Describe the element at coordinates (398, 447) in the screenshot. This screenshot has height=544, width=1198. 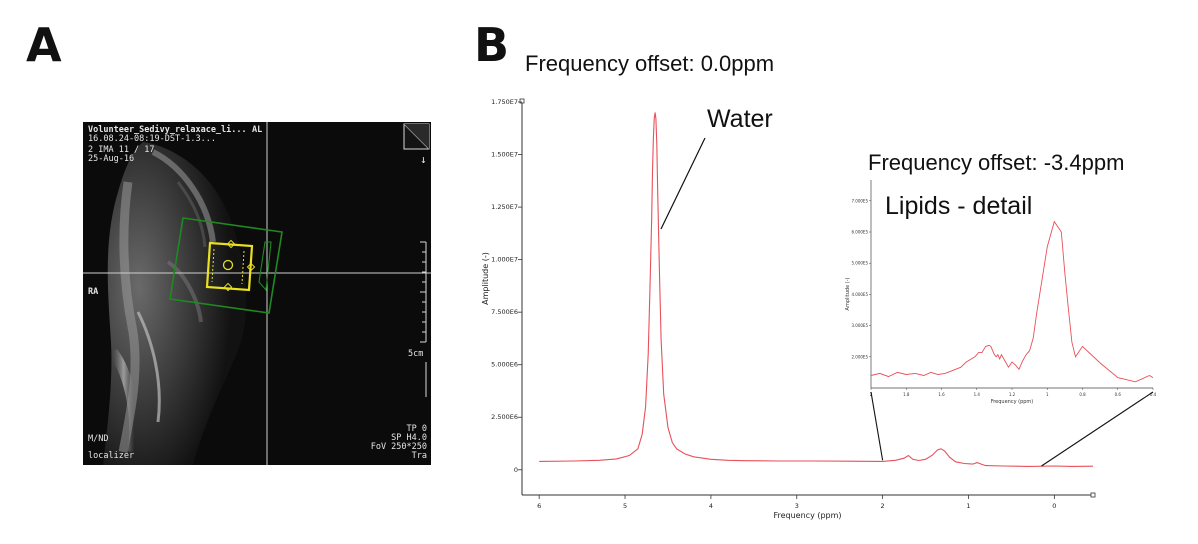
I see `mri-bottom-right-3: FoV 250*250` at that location.